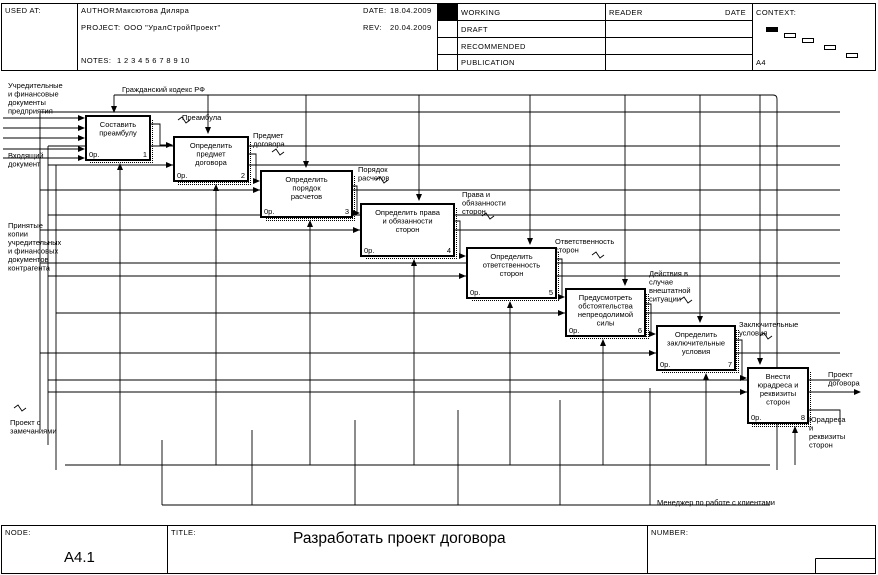  Describe the element at coordinates (696, 343) in the screenshot. I see `box-label-line: заключительные` at that location.